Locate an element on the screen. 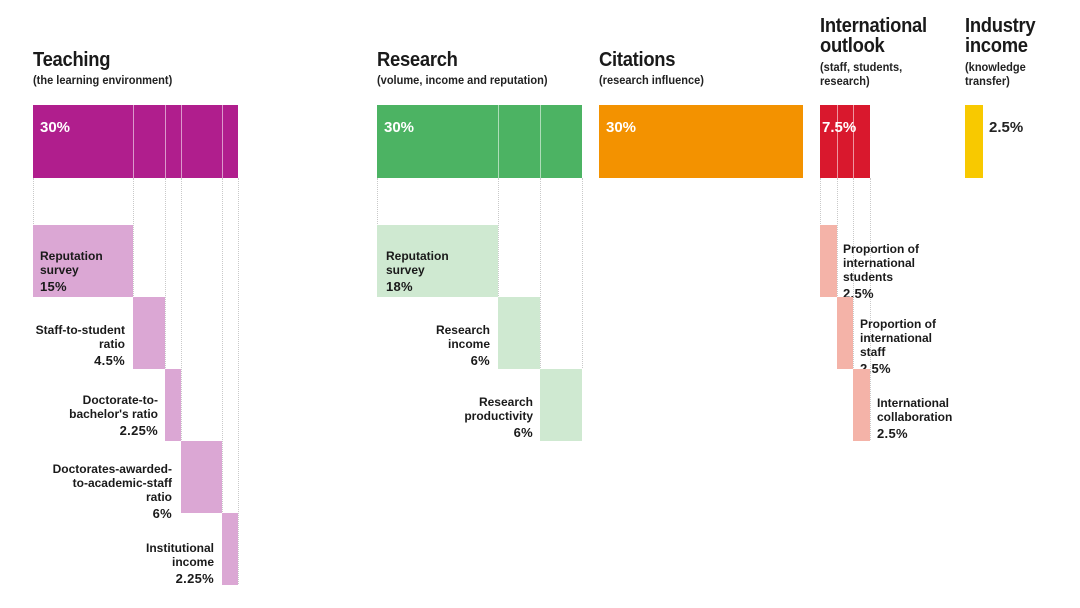 This screenshot has width=1080, height=608. citations-title: Citations is located at coordinates (637, 60).